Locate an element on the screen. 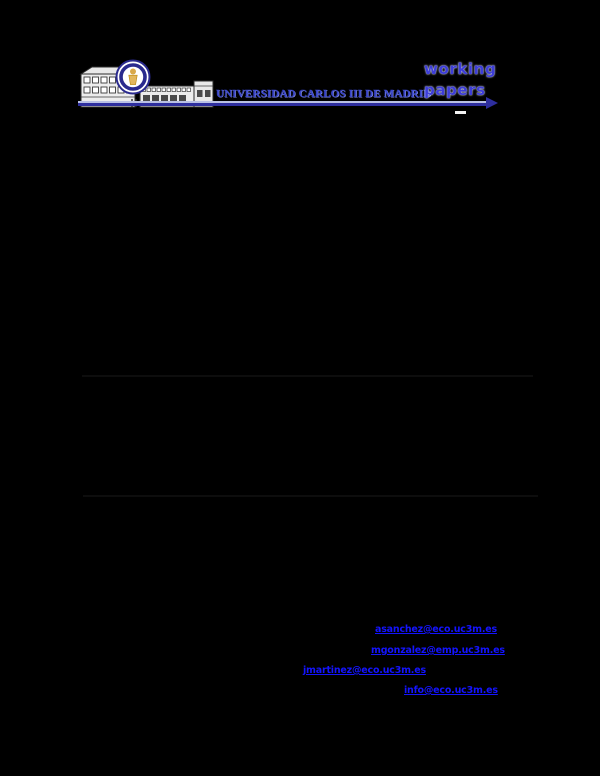 This screenshot has width=600, height=776. email-link: info@eco.uc3m.es is located at coordinates (451, 690).